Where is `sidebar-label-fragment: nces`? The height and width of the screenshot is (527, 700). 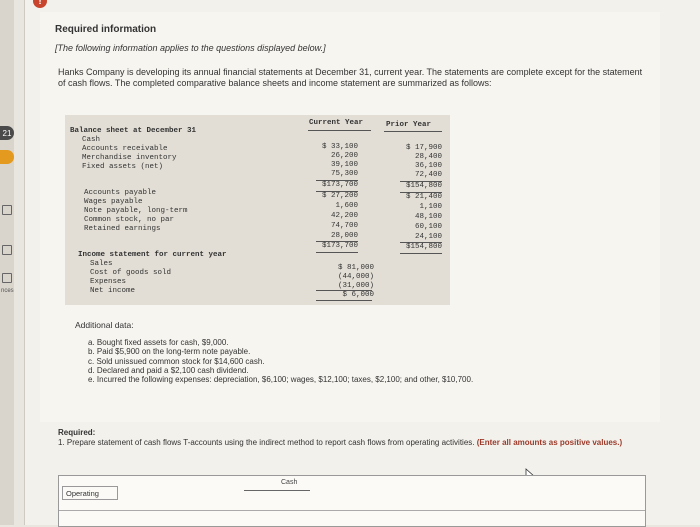 sidebar-label-fragment: nces is located at coordinates (7, 291).